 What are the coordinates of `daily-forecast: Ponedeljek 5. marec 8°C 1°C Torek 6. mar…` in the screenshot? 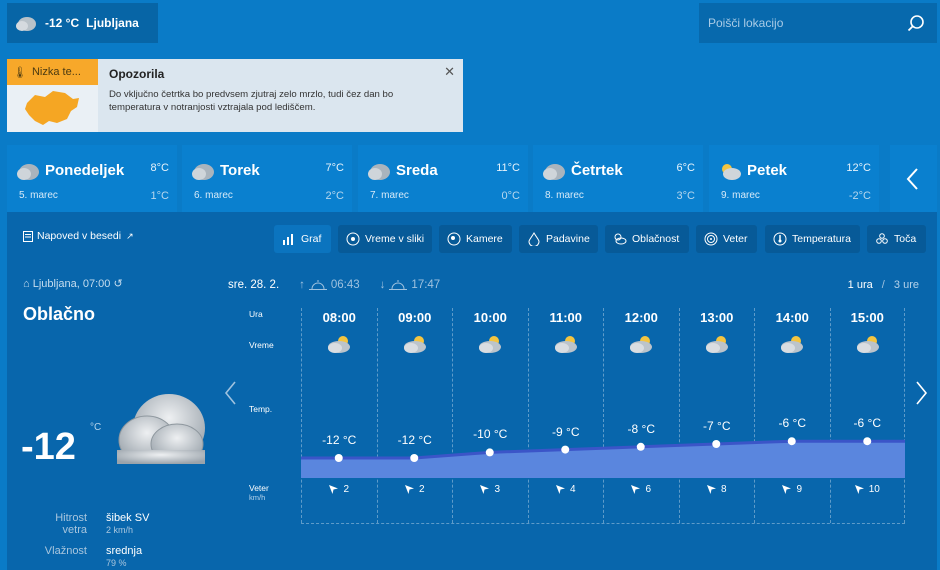 It's located at (472, 178).